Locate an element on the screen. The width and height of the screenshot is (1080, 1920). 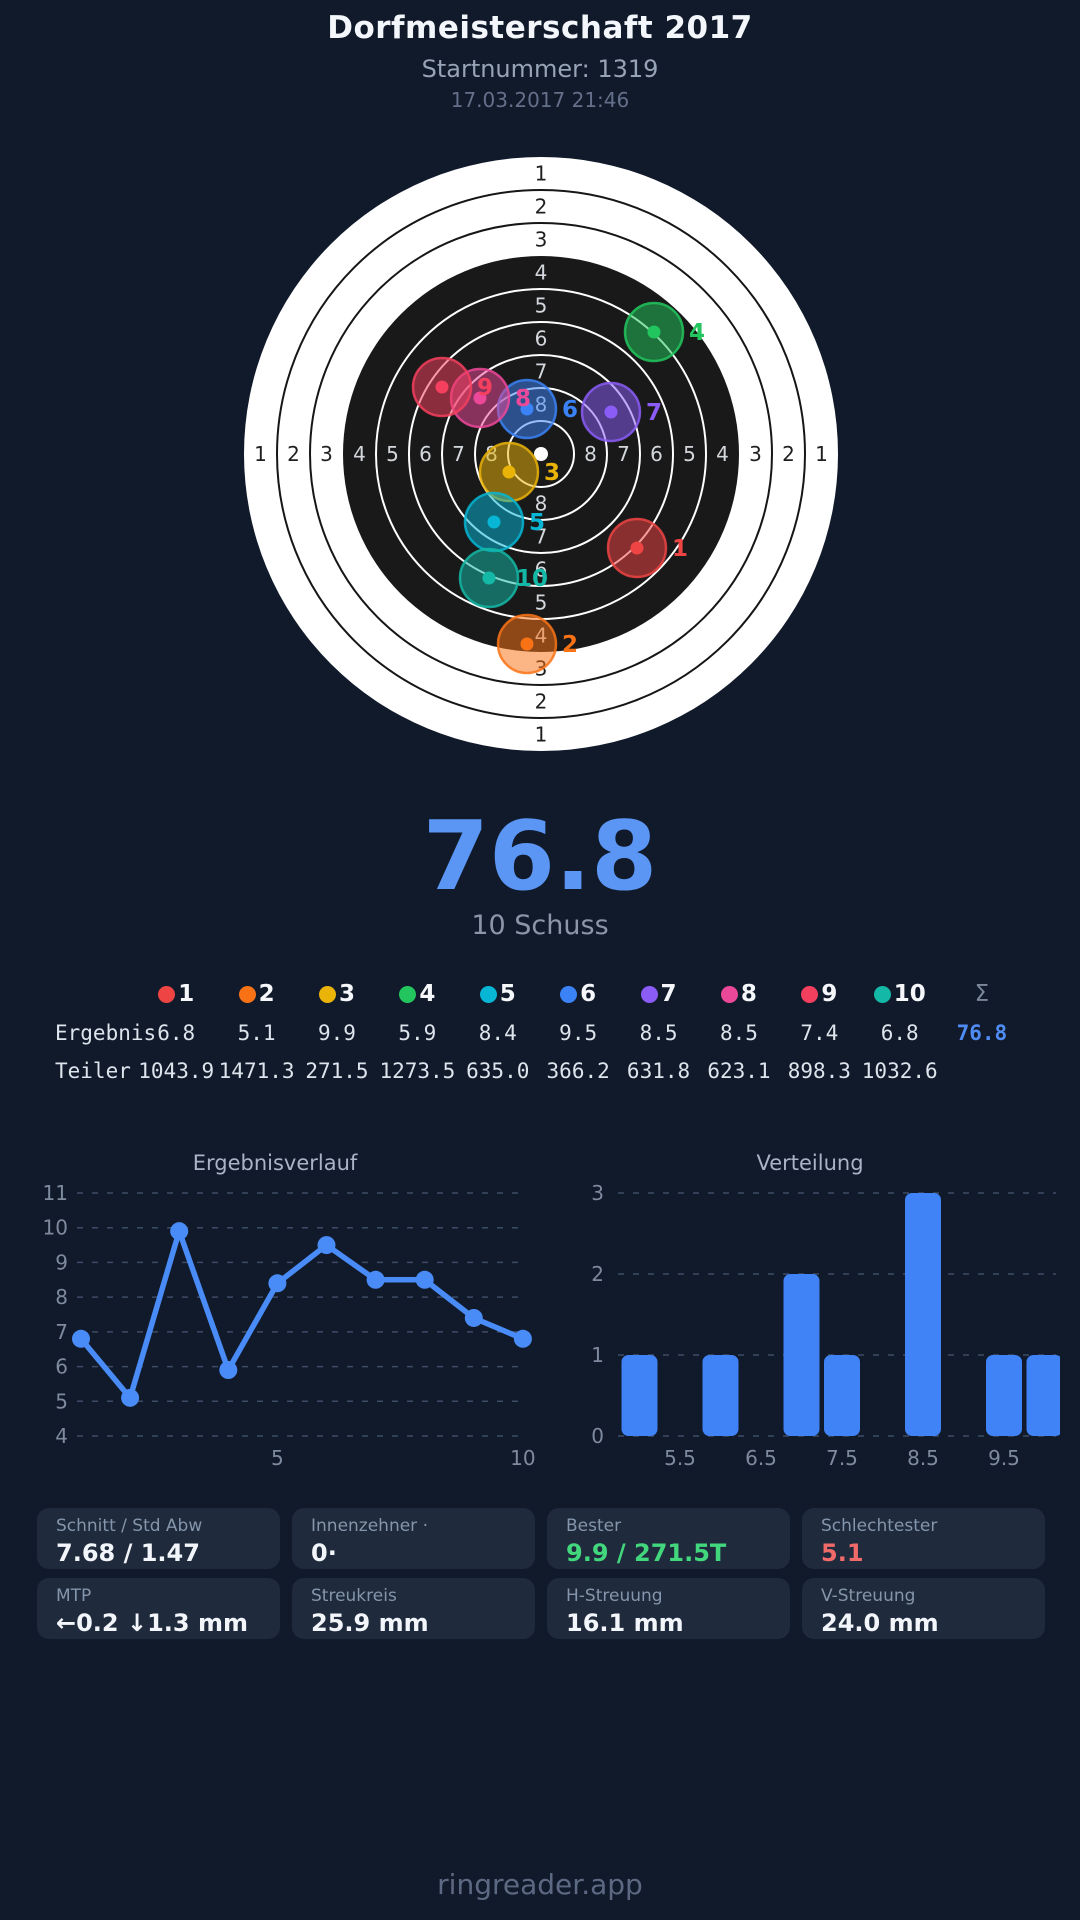
ergebnis-value-8: 8.5 is located at coordinates (738, 1033).